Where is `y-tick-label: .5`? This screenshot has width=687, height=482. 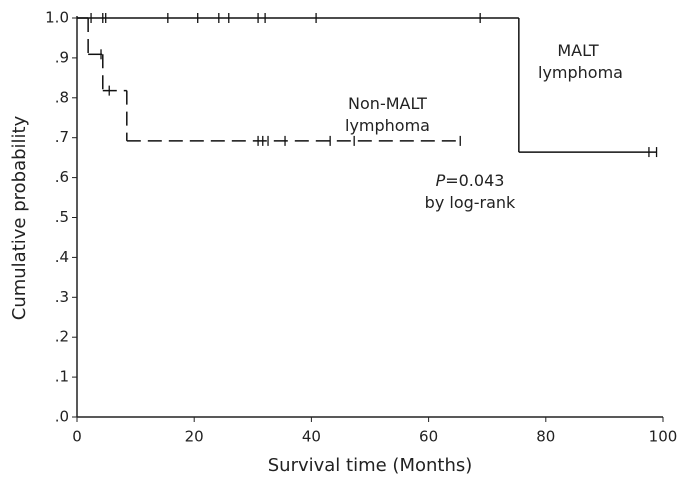
y-tick-label: .5 is located at coordinates (62, 217).